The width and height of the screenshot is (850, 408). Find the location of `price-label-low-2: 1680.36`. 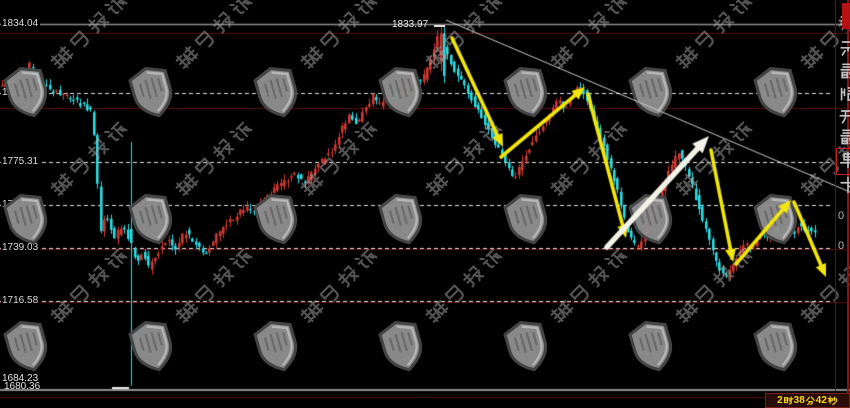

price-label-low-2: 1680.36 is located at coordinates (22, 386).